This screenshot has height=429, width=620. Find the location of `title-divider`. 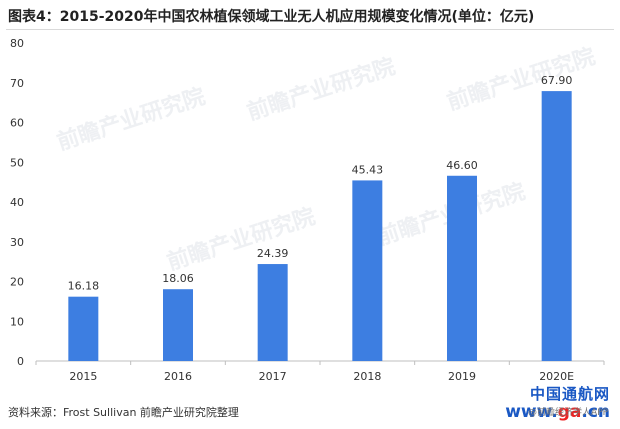

title-divider is located at coordinates (310, 29).